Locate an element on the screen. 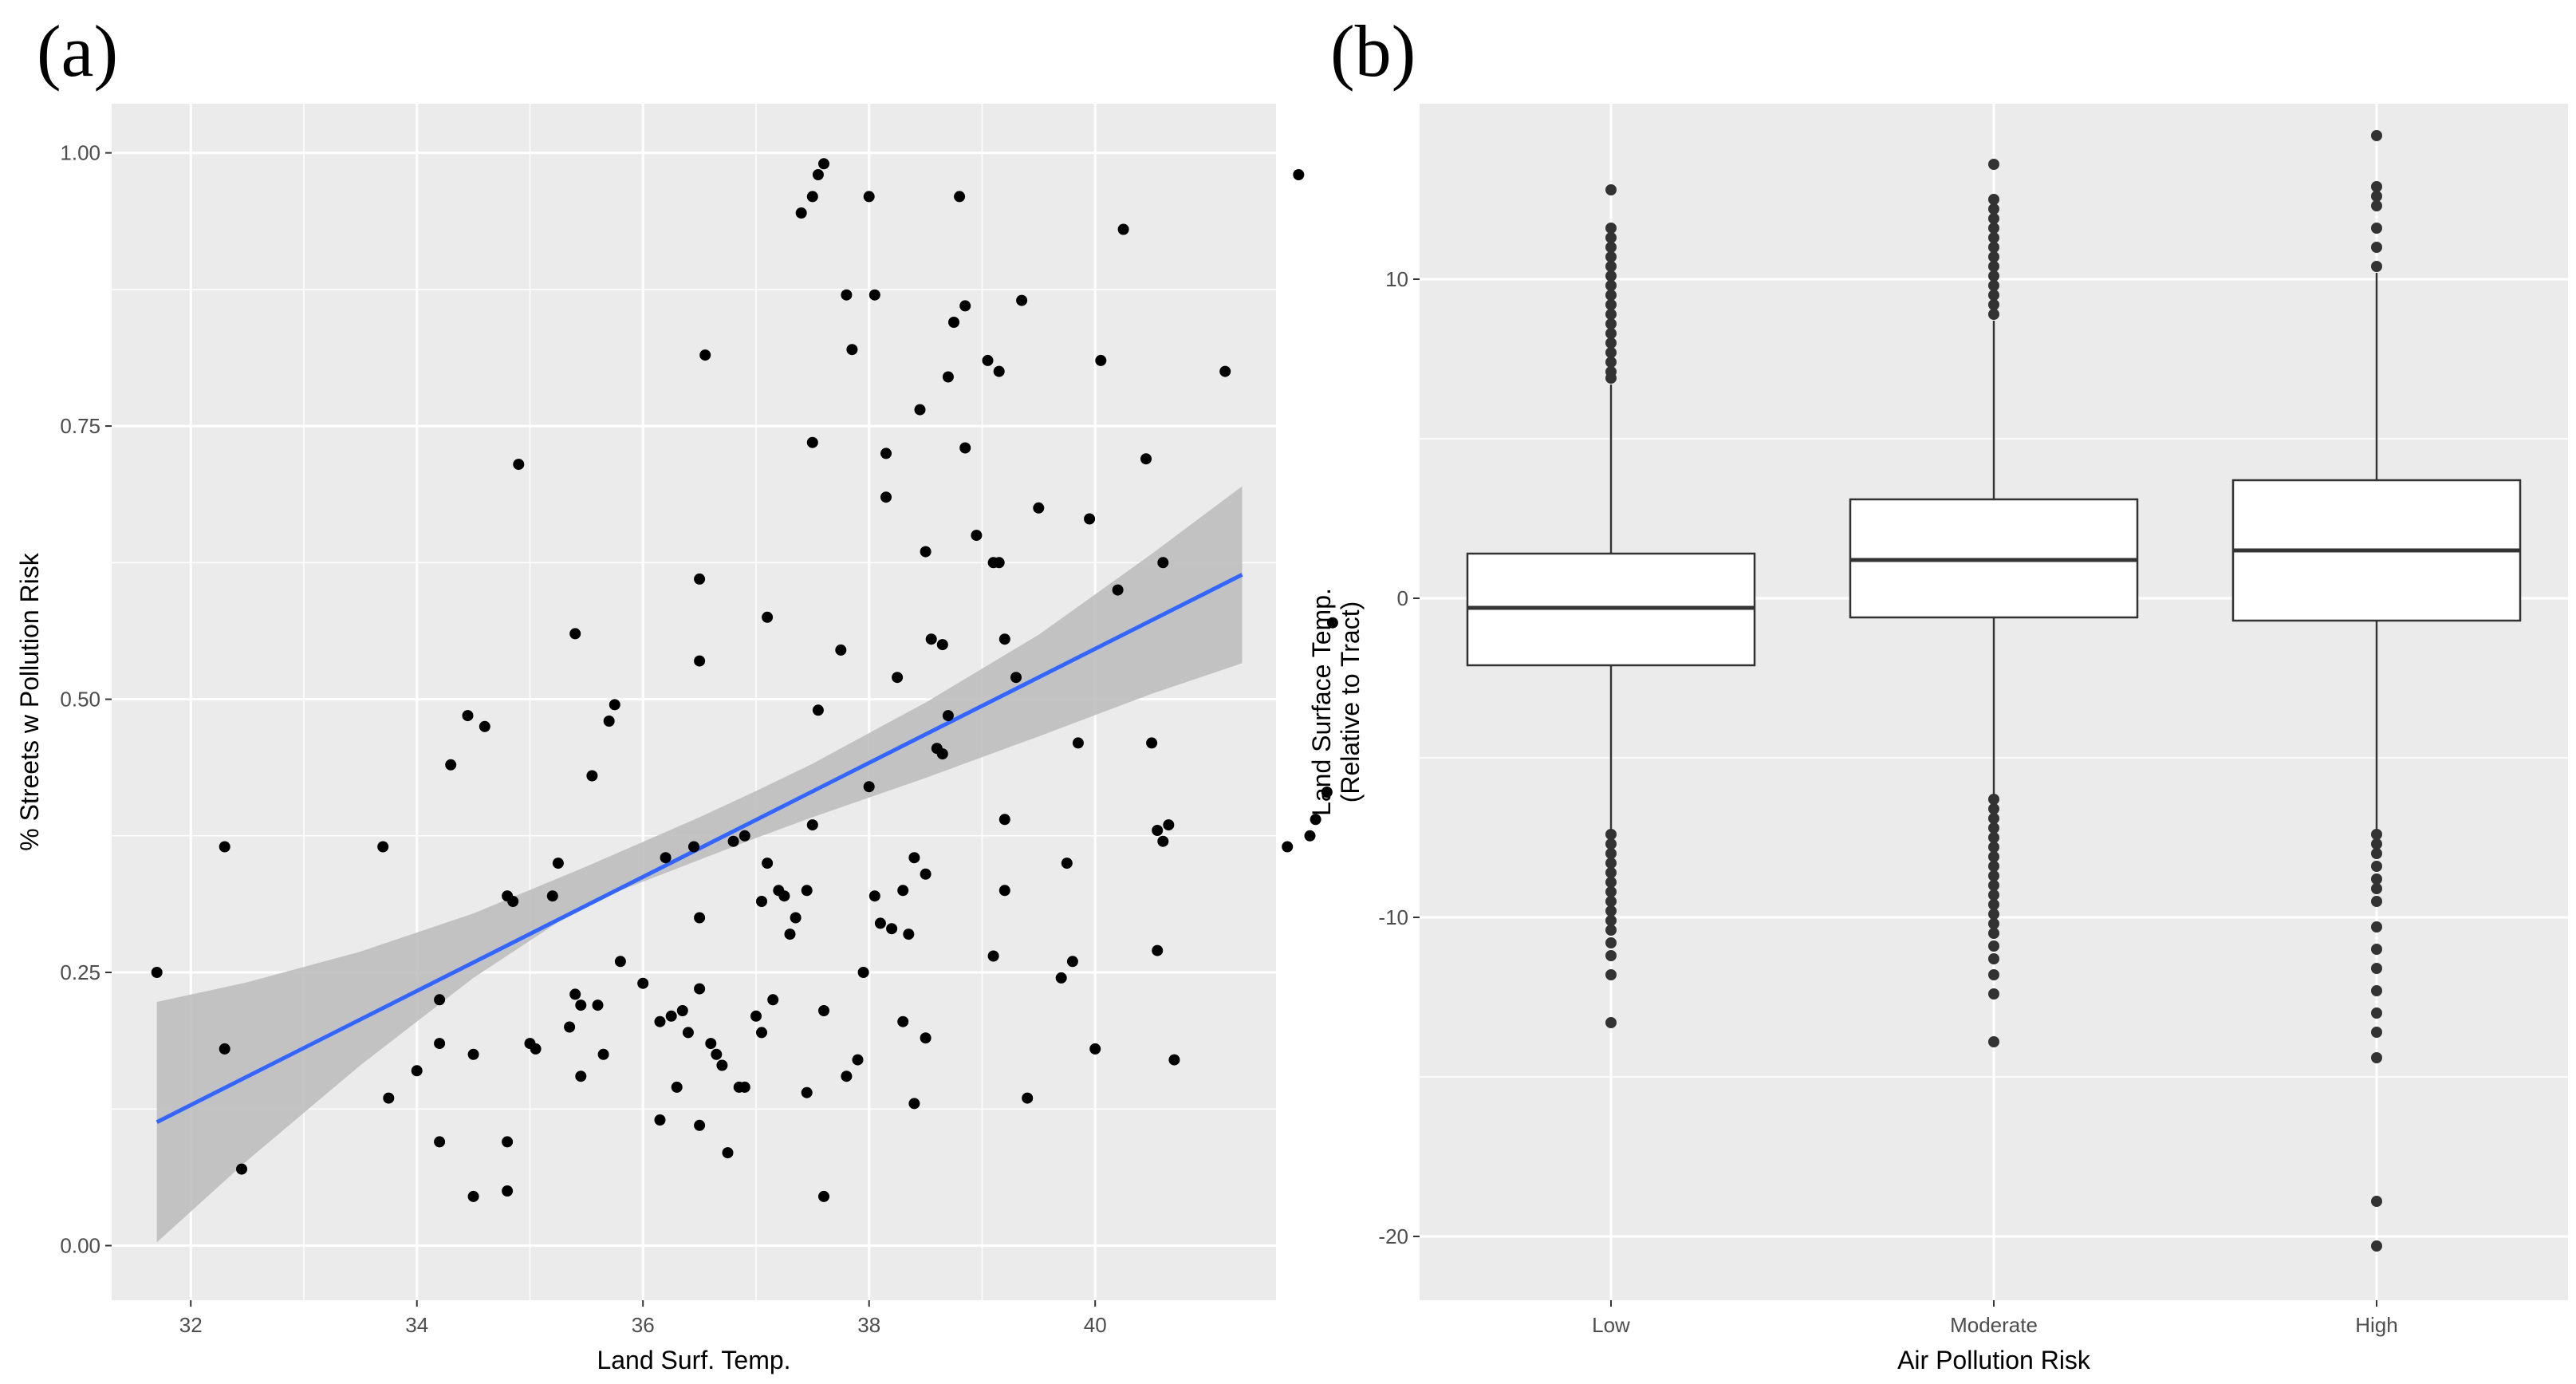 The width and height of the screenshot is (2576, 1384). x-tick-label: 32 is located at coordinates (191, 1325).